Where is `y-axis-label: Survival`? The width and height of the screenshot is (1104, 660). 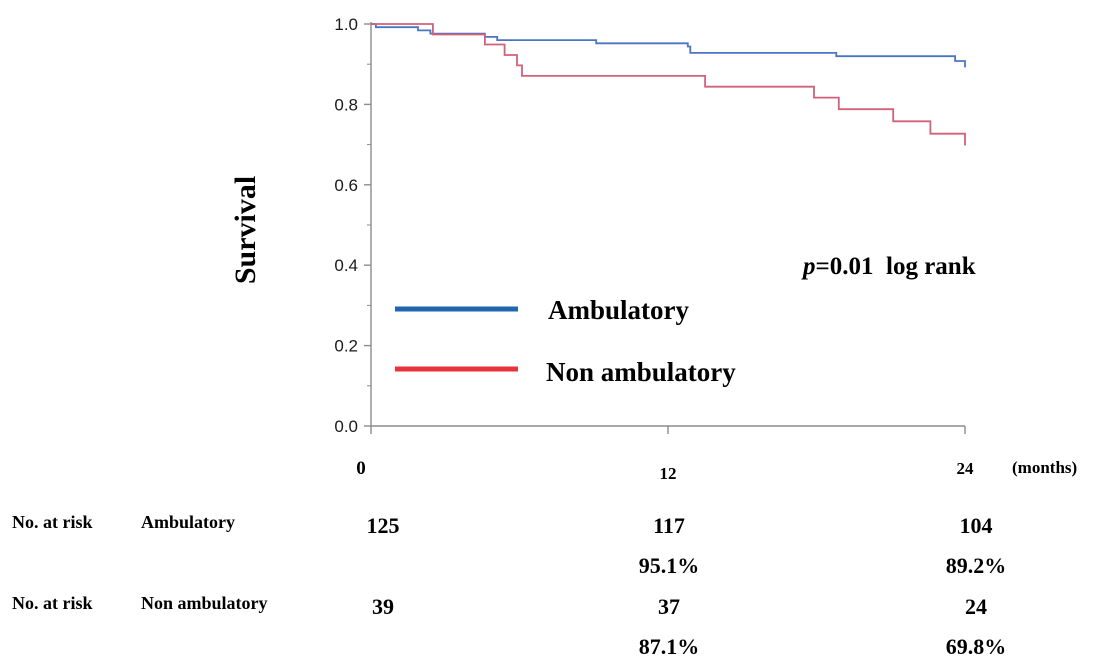 y-axis-label: Survival is located at coordinates (245, 230).